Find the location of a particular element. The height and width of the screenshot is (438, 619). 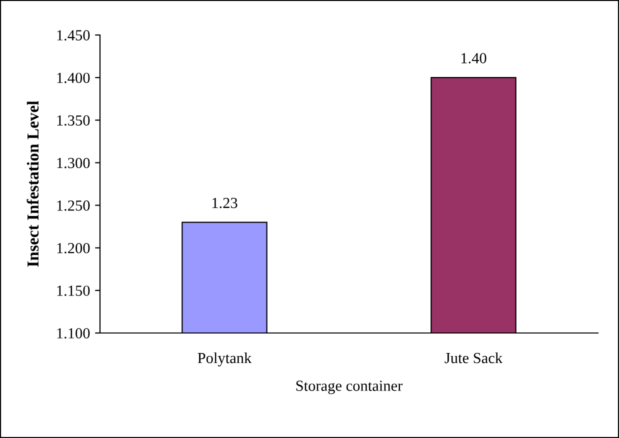

y-tick-label: 1.150 is located at coordinates (73, 291).